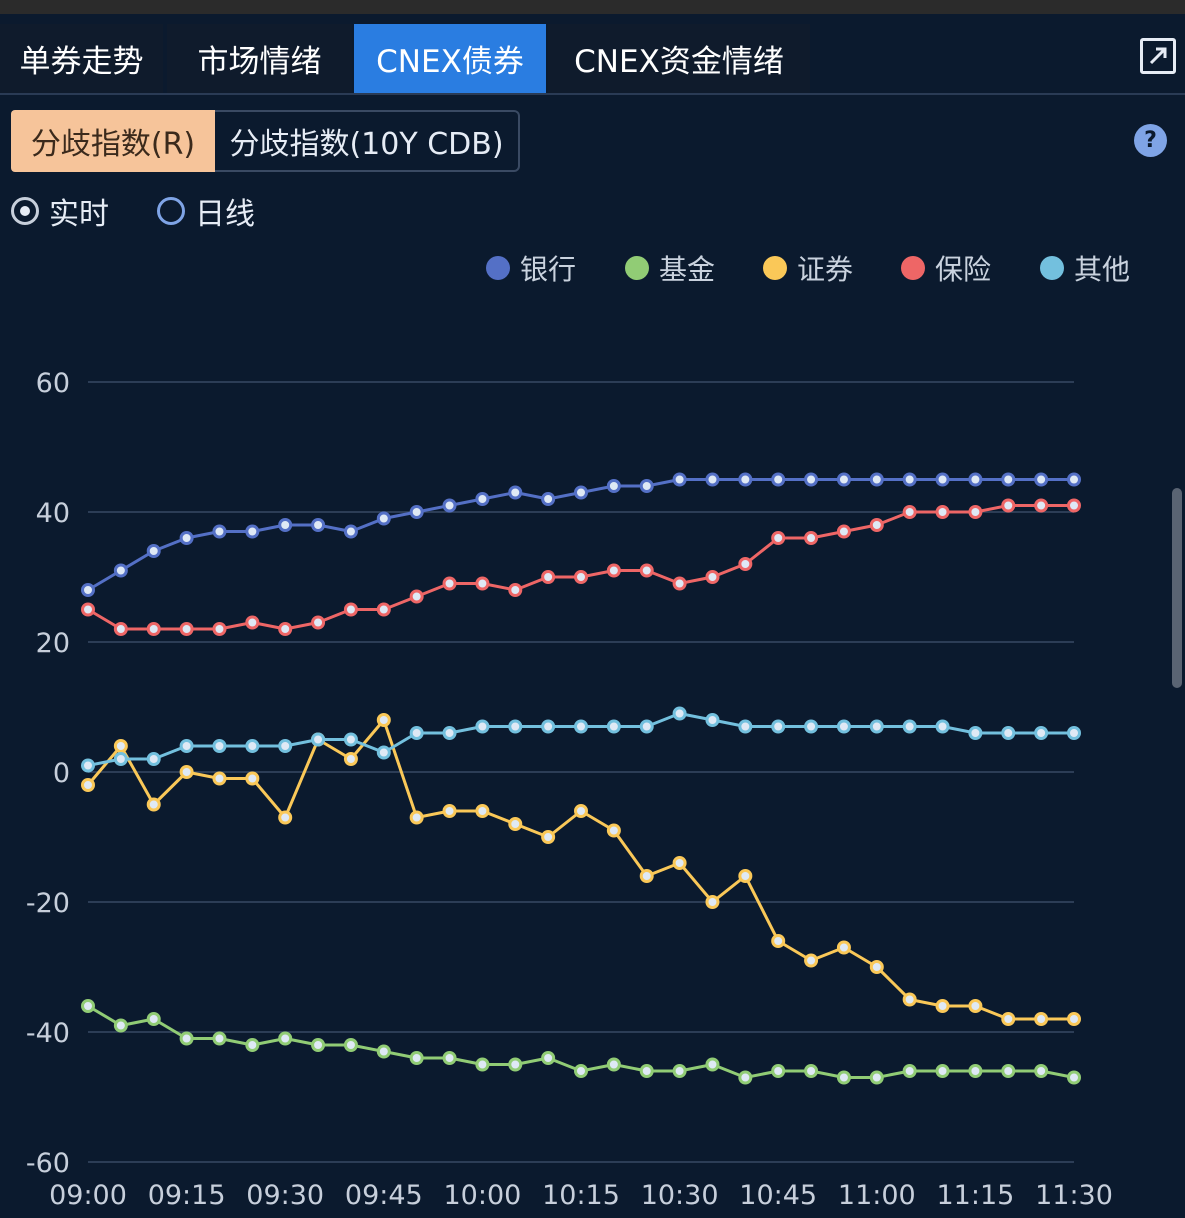 This screenshot has width=1185, height=1218. I want to click on tab-single-bond-trend: 单券走势, so click(81, 58).